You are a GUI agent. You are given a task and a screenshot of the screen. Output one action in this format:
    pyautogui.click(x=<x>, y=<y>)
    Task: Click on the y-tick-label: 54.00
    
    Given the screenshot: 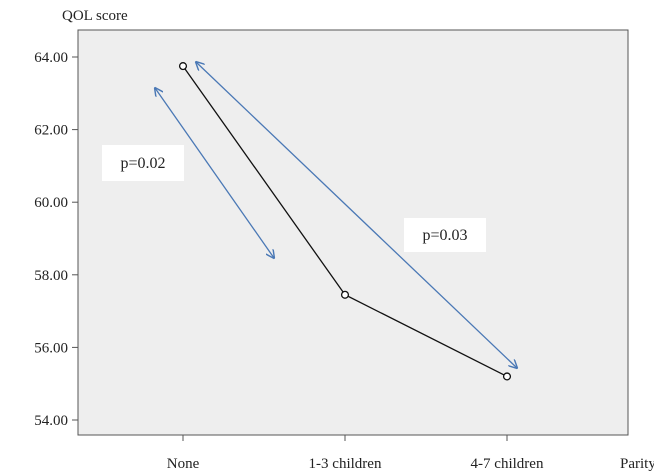 What is the action you would take?
    pyautogui.click(x=51, y=421)
    